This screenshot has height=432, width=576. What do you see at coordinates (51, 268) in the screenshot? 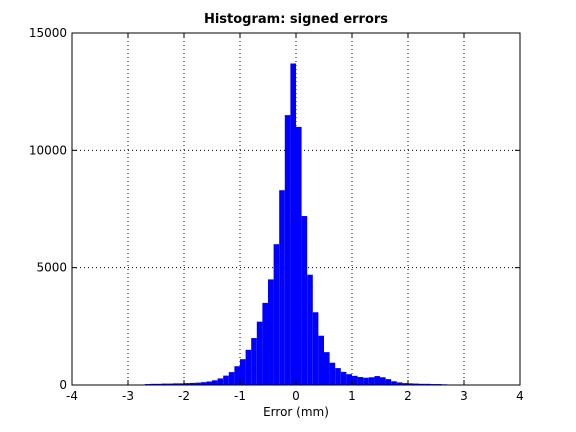
I see `y-tick-label: 5000` at bounding box center [51, 268].